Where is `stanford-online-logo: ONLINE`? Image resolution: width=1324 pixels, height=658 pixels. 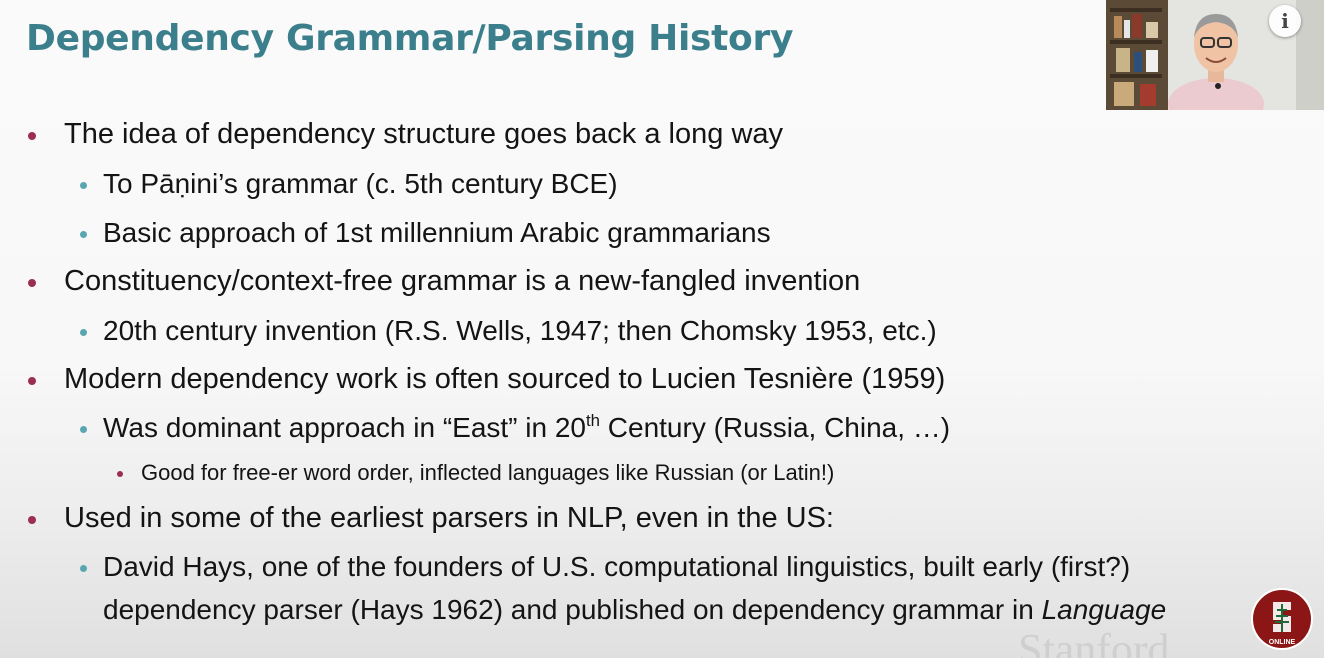 stanford-online-logo: ONLINE is located at coordinates (1282, 619).